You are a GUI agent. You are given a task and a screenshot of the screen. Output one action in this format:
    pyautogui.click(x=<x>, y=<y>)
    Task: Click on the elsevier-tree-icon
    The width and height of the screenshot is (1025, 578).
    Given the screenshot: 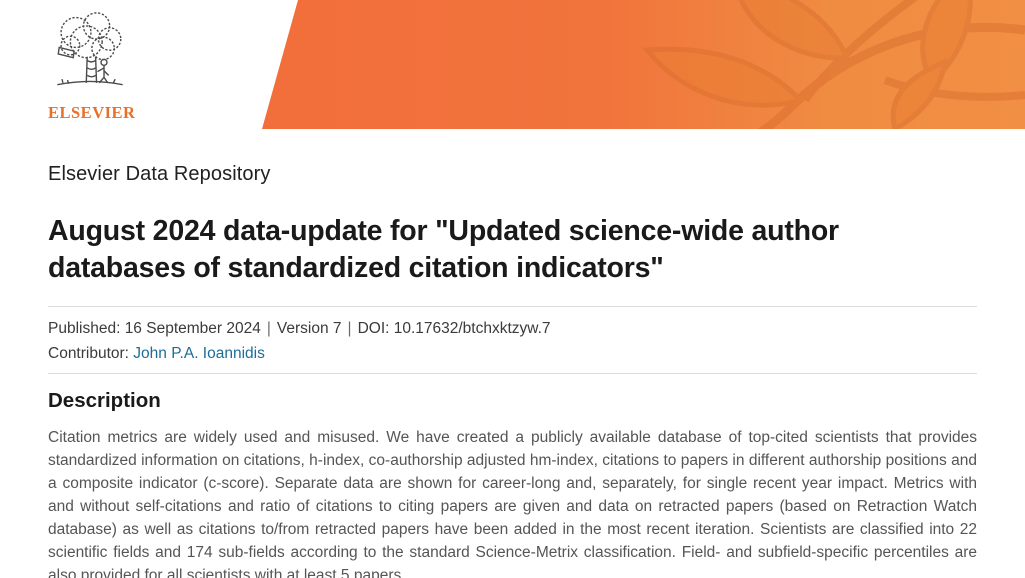 What is the action you would take?
    pyautogui.click(x=90, y=49)
    